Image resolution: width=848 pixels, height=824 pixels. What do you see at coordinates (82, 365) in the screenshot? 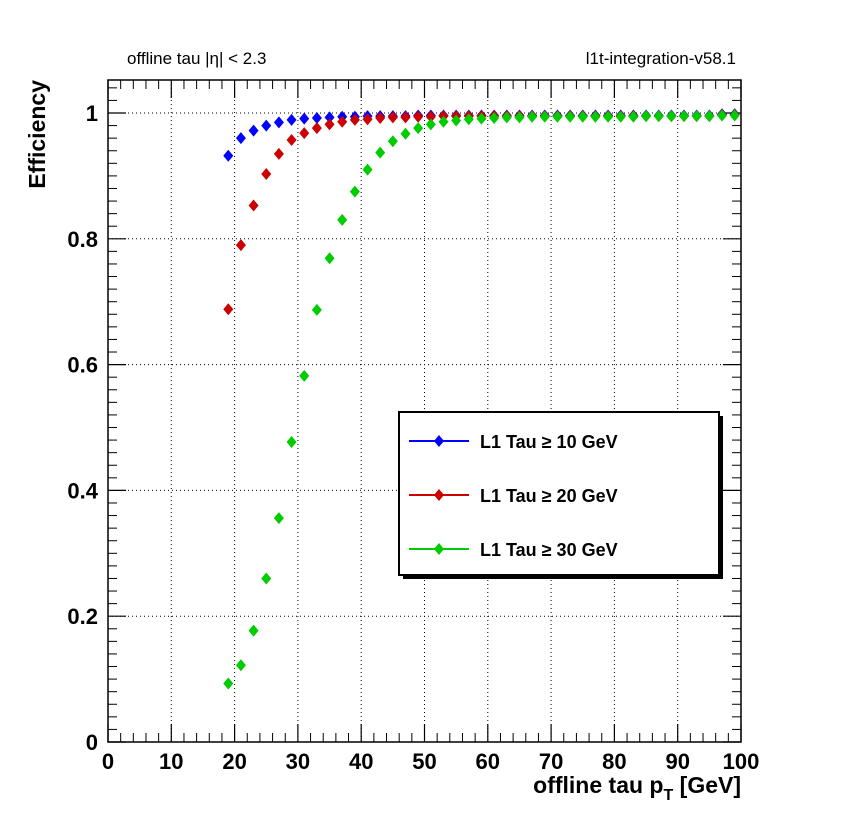
I see `y-tick-label: 0.6` at bounding box center [82, 365].